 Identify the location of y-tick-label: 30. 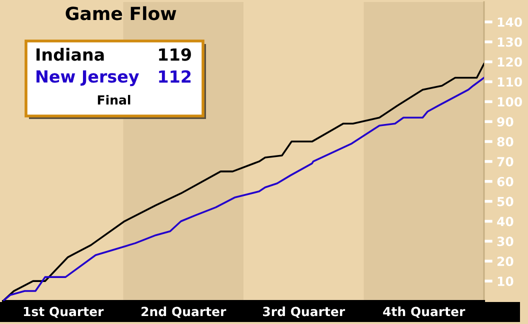
(505, 241).